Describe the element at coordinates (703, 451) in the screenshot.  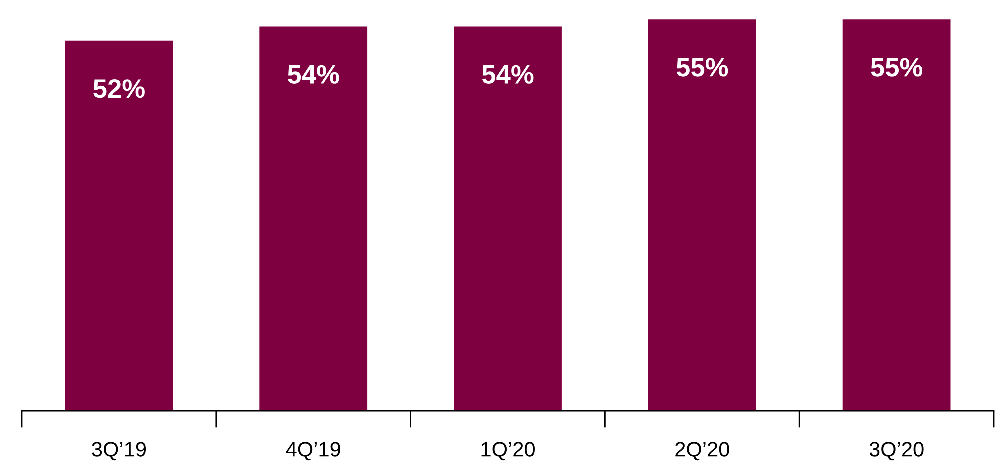
I see `x-tick-label: 2Q’20` at that location.